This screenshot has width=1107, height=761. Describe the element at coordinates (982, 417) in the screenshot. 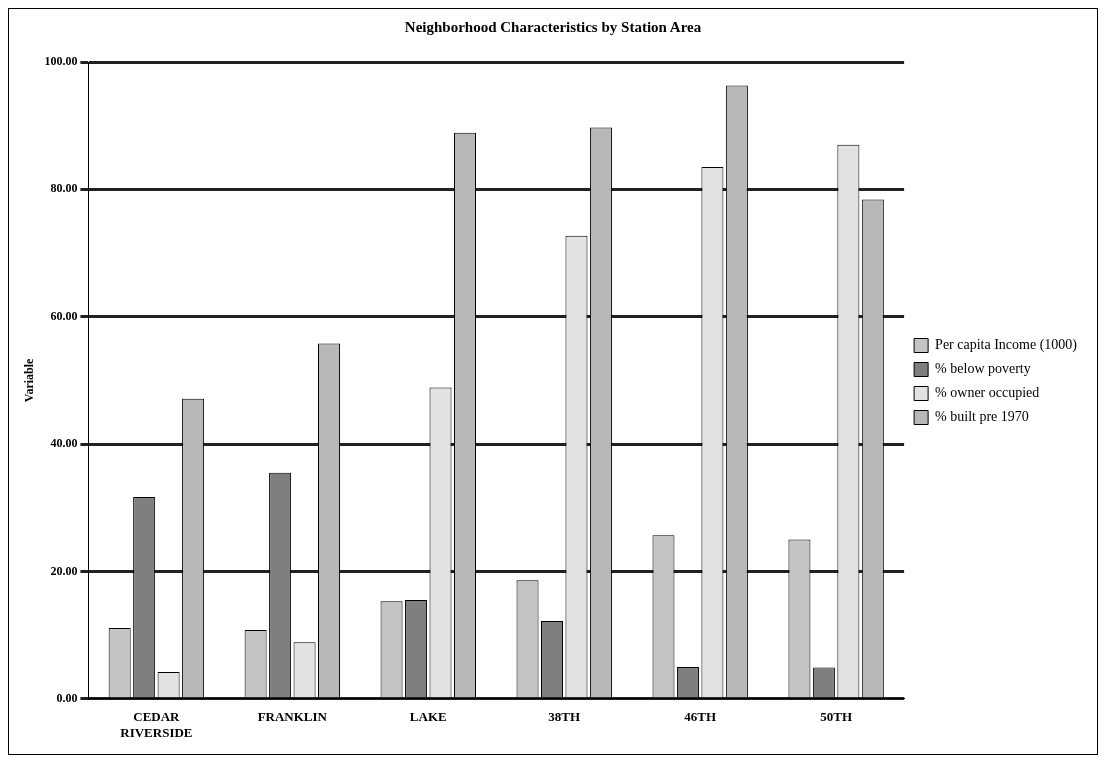

I see `legend-label: % built pre 1970` at that location.